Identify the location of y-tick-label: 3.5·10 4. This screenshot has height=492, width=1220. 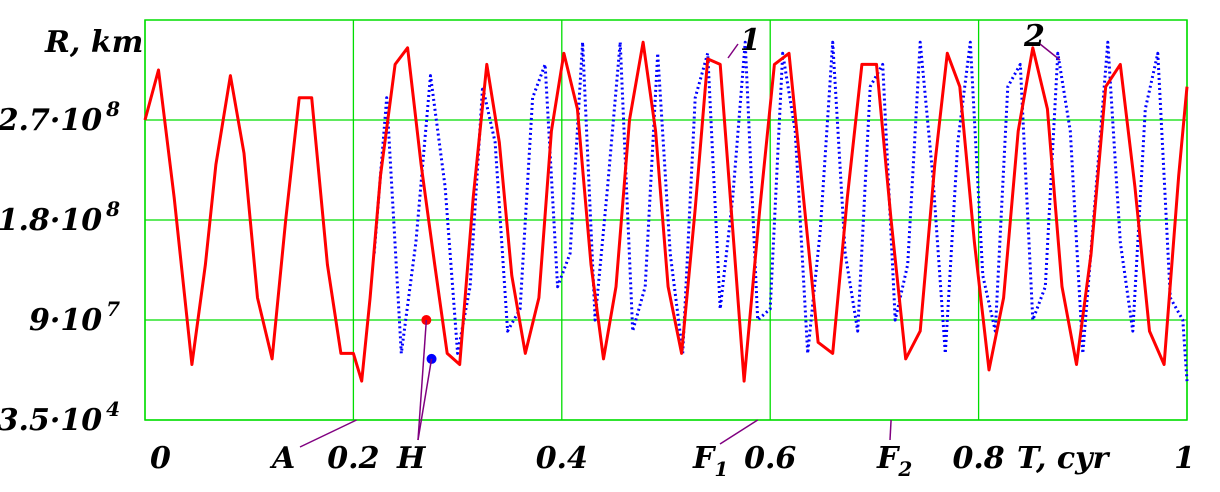
(60, 417).